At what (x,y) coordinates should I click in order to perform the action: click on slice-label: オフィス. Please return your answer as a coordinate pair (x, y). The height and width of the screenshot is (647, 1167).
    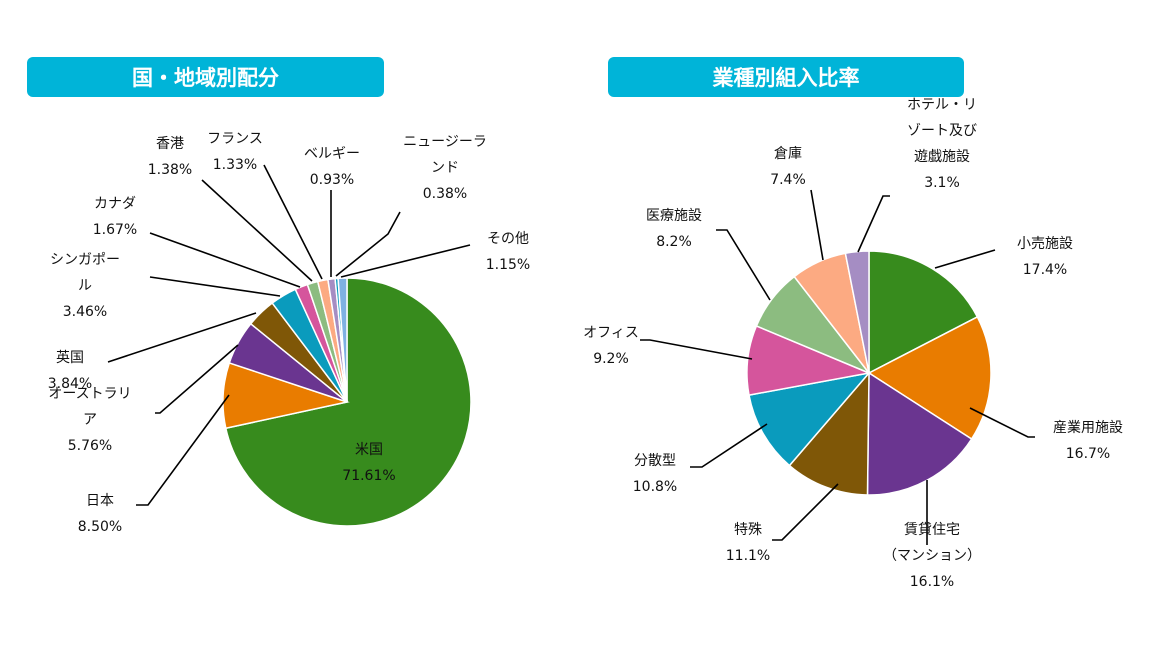
    Looking at the image, I should click on (611, 333).